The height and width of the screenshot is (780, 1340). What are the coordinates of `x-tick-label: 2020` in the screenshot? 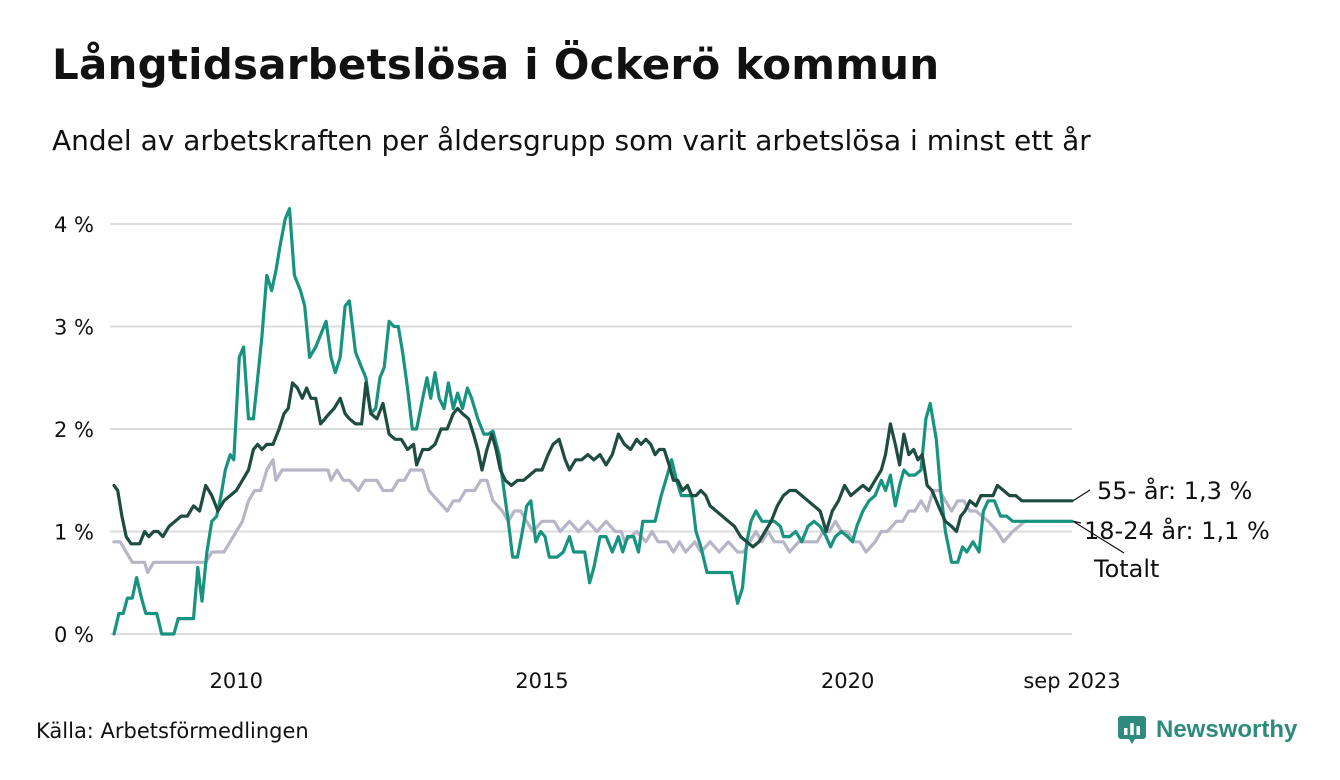 It's located at (847, 681).